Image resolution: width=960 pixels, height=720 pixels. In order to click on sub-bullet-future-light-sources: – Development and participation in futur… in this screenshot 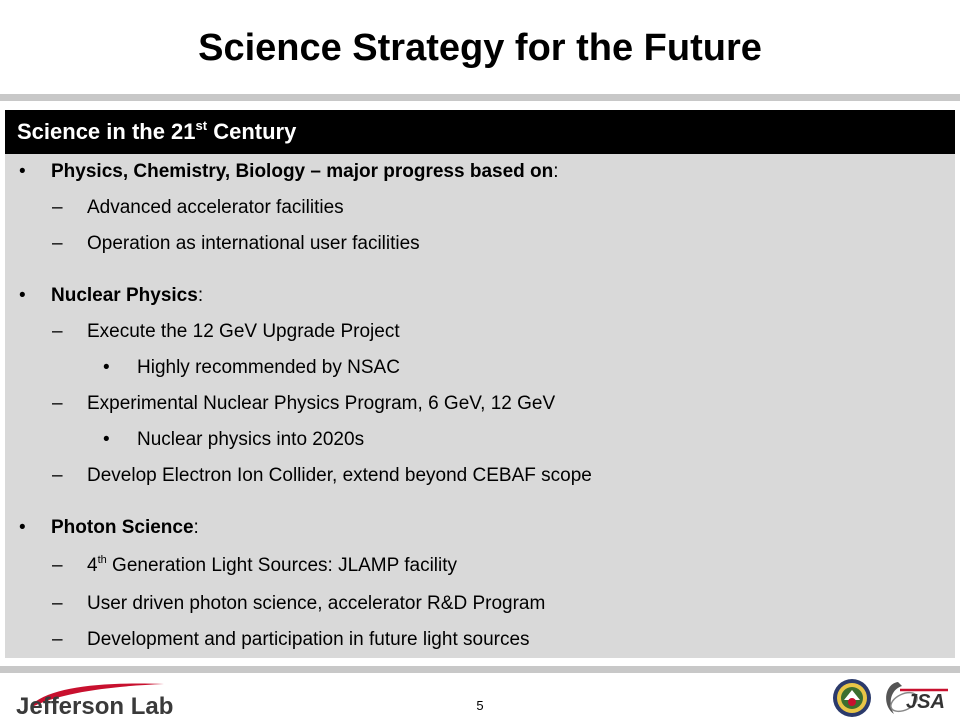, I will do `click(291, 640)`.